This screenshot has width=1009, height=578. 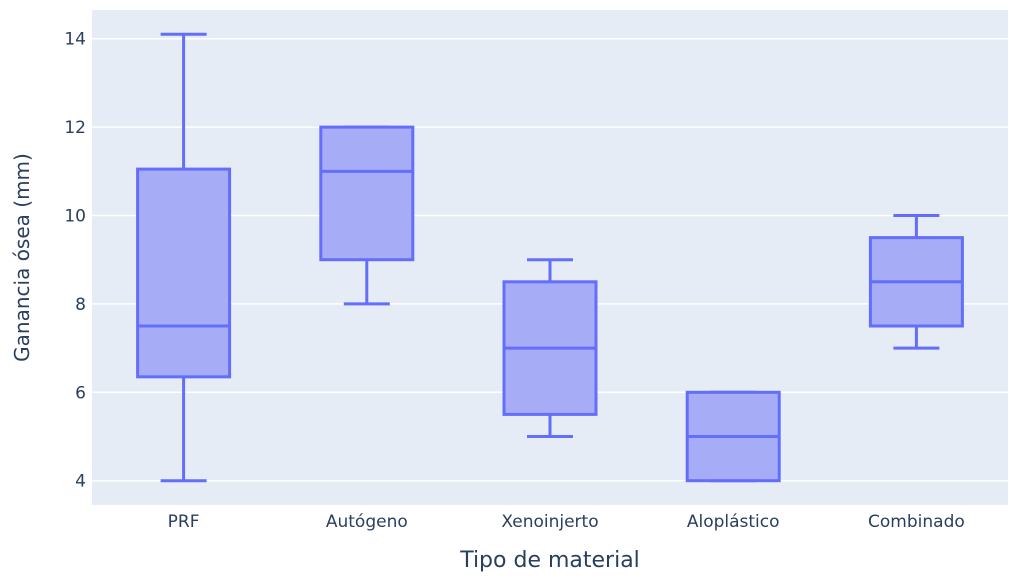 I want to click on y-tick-label: 14, so click(x=75, y=40).